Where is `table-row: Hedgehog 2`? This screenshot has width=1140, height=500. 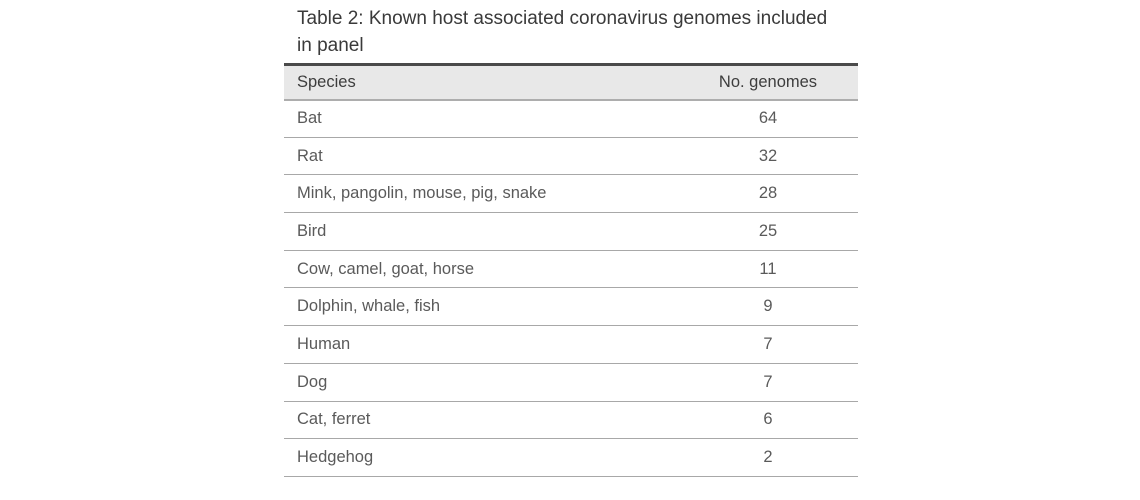
table-row: Hedgehog 2 is located at coordinates (571, 457).